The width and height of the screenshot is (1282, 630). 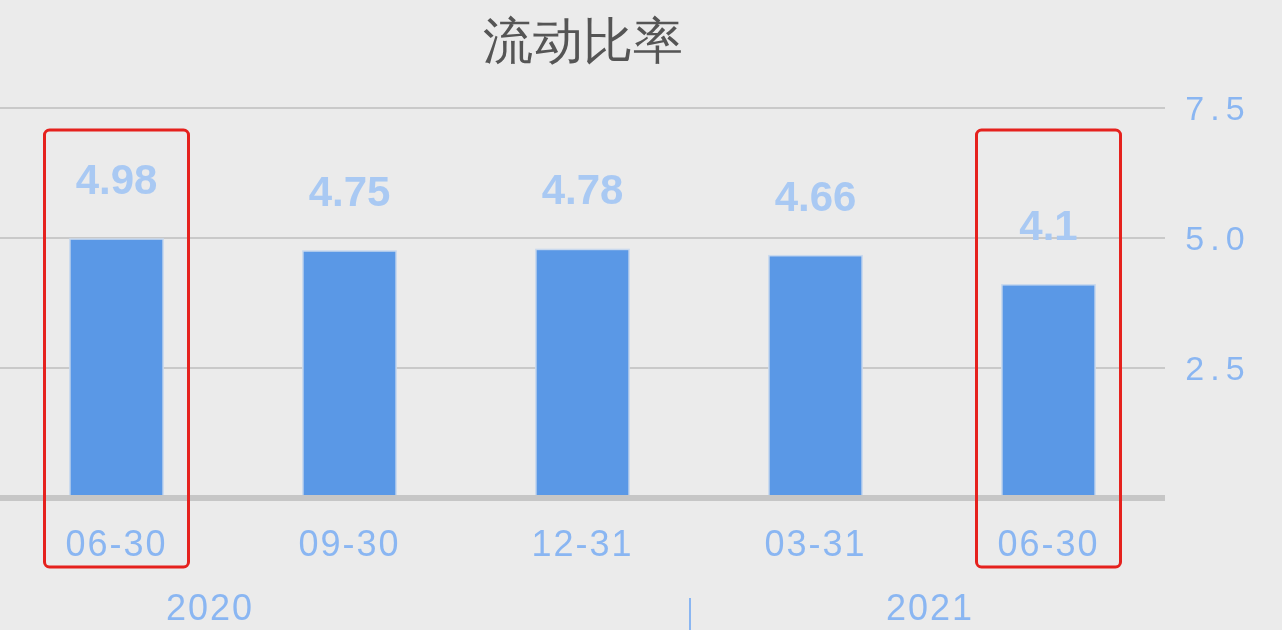 I want to click on data-label: 4.78, so click(x=582, y=190).